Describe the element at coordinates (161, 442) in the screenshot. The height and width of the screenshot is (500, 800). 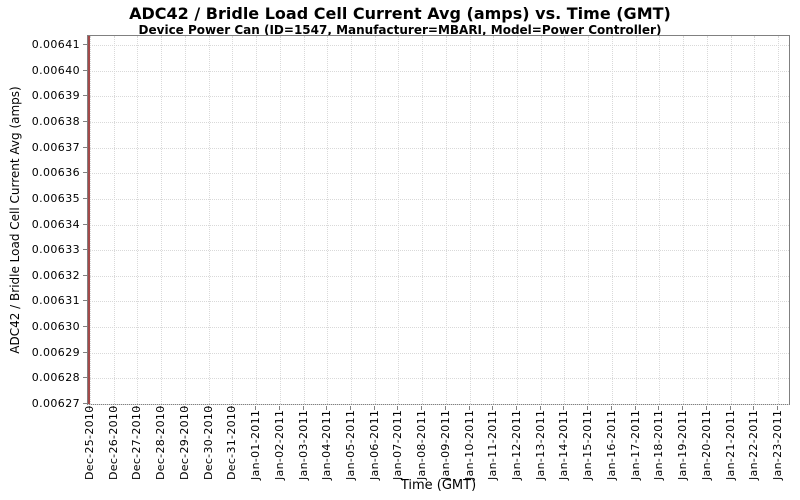
I see `x-tick-label: Dec-28-2010` at that location.